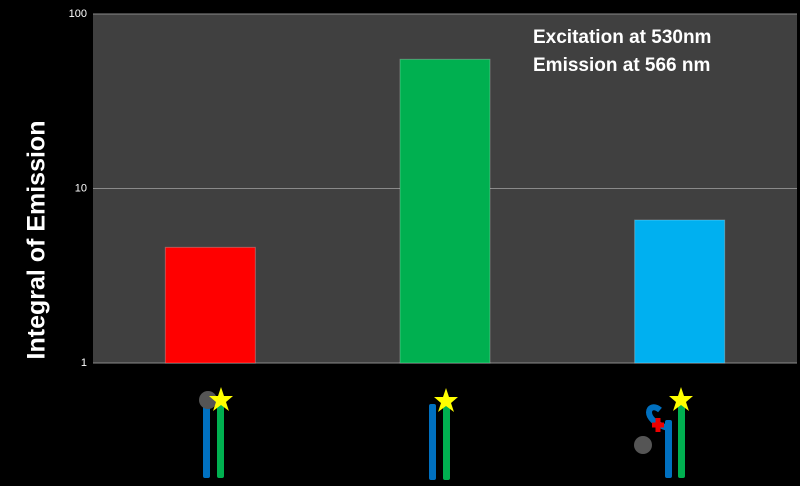 The width and height of the screenshot is (800, 486). What do you see at coordinates (658, 425) in the screenshot?
I see `cross` at bounding box center [658, 425].